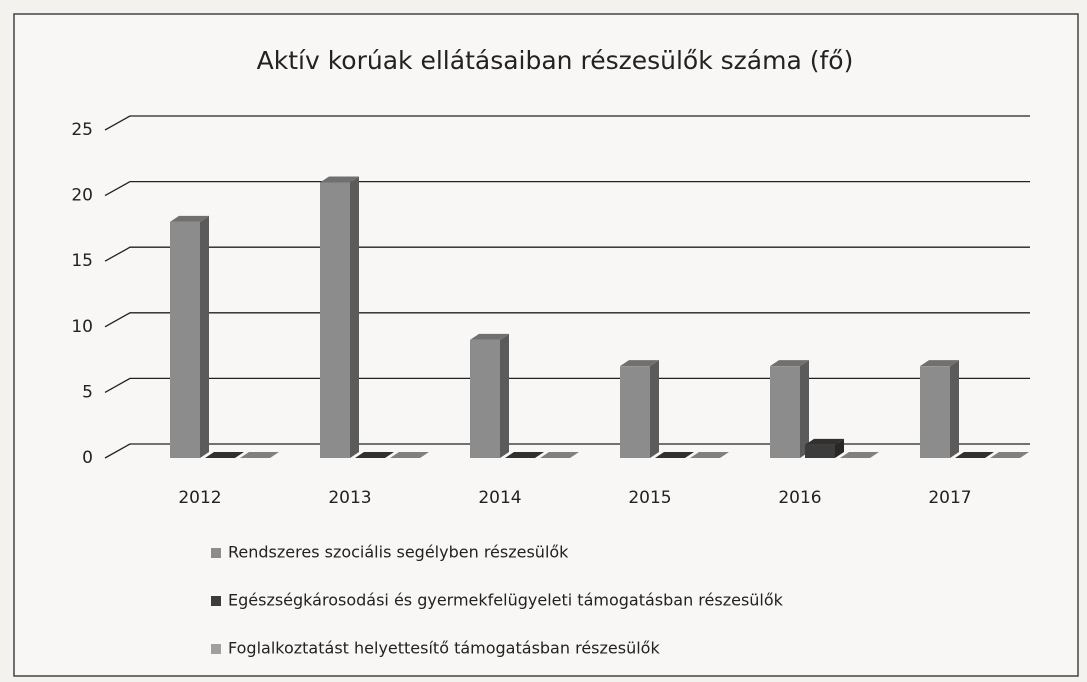  Describe the element at coordinates (349, 498) in the screenshot. I see `x-tick-label: 2013` at that location.